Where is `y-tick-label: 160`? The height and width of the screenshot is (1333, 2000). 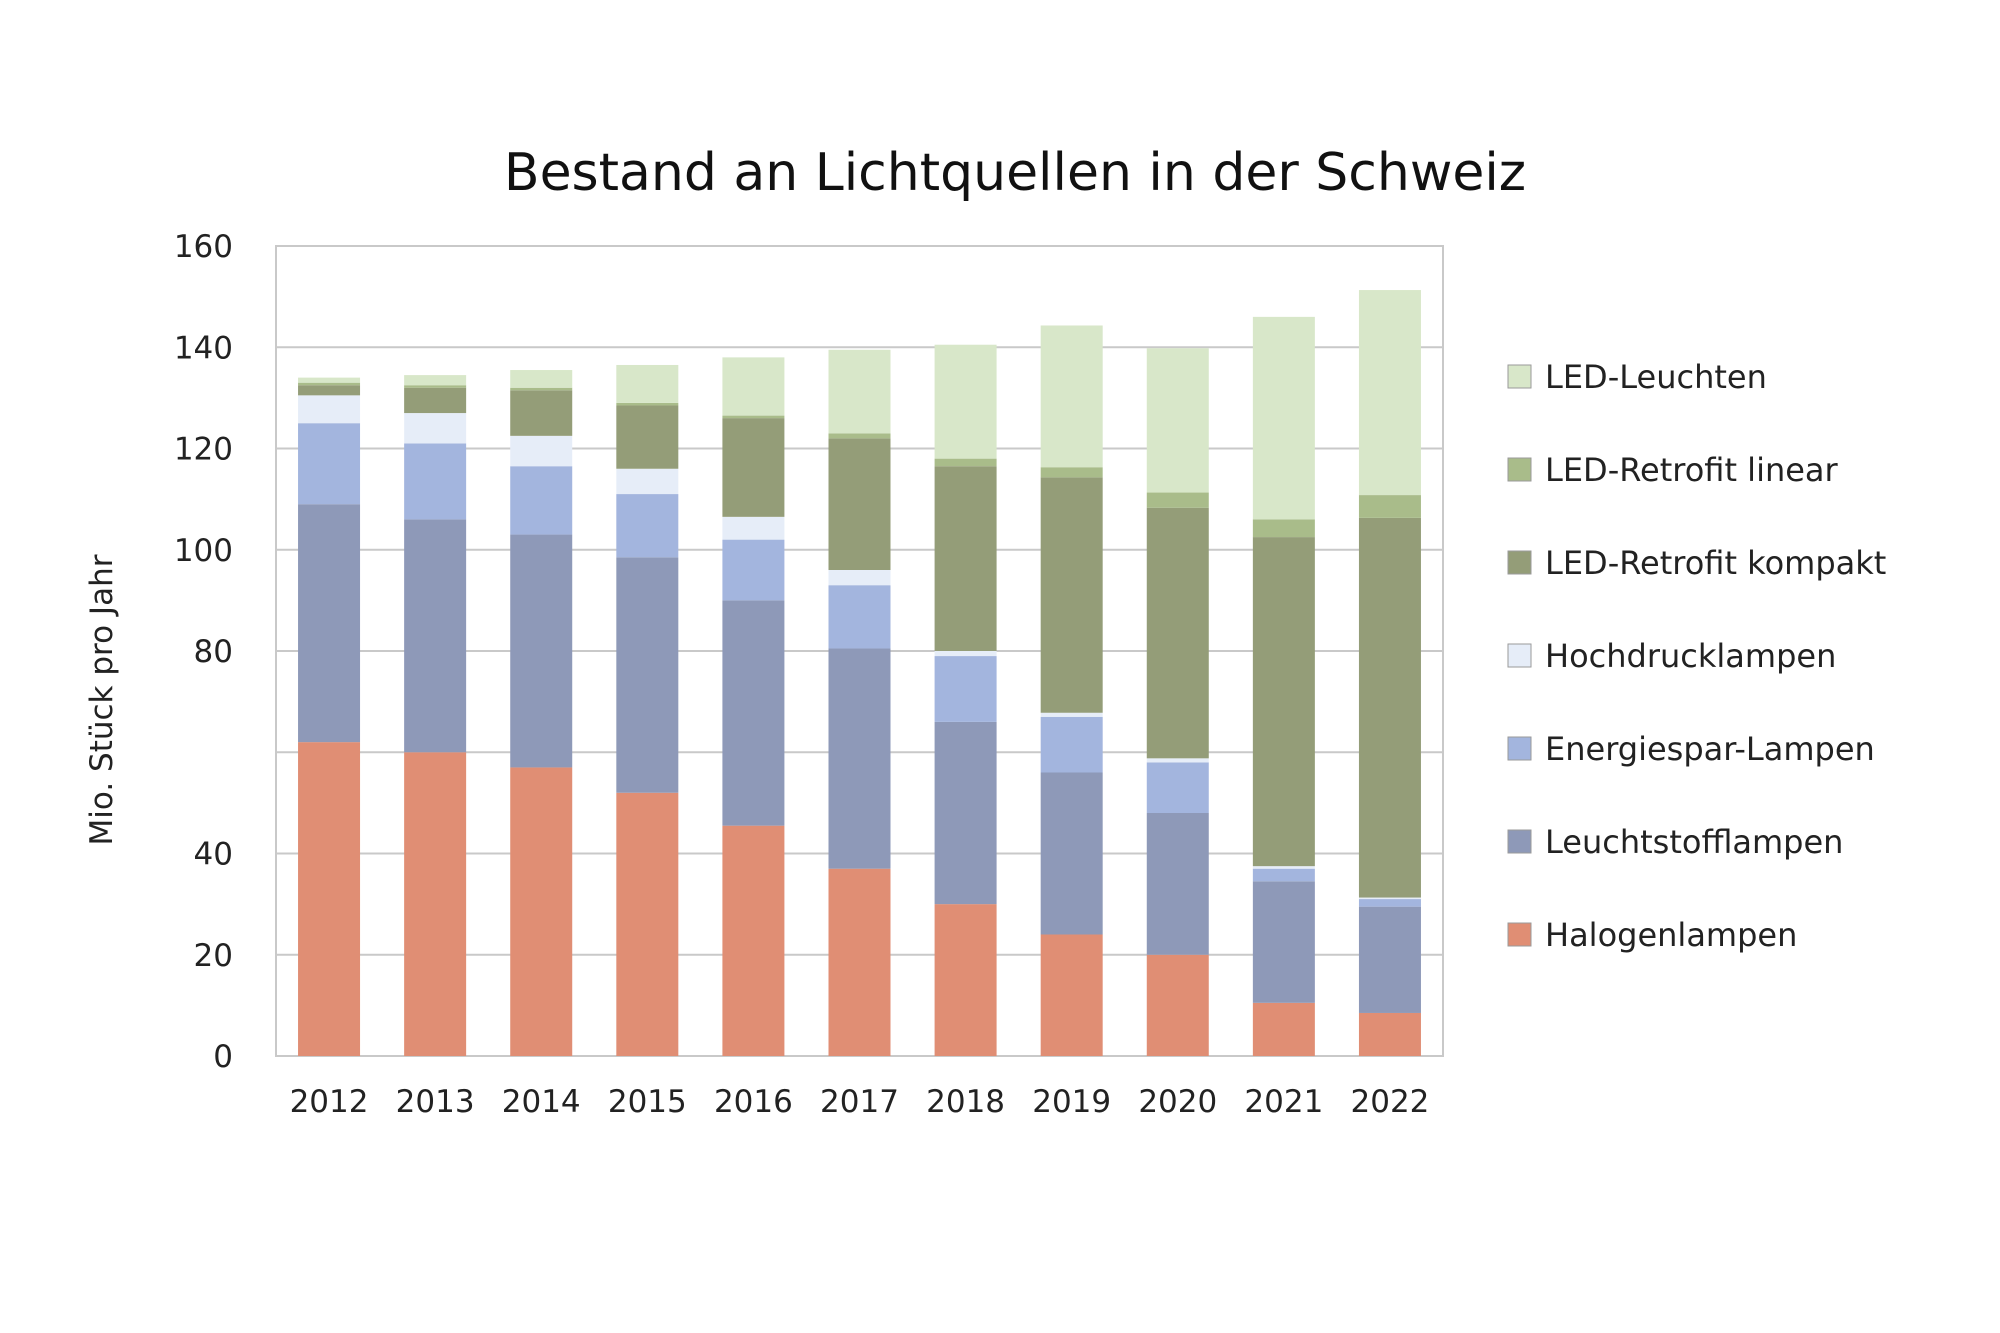
y-tick-label: 160 is located at coordinates (203, 247).